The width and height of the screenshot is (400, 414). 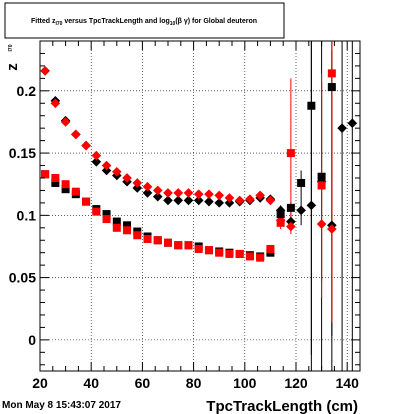 What do you see at coordinates (245, 383) in the screenshot?
I see `x-tick-label: 100` at bounding box center [245, 383].